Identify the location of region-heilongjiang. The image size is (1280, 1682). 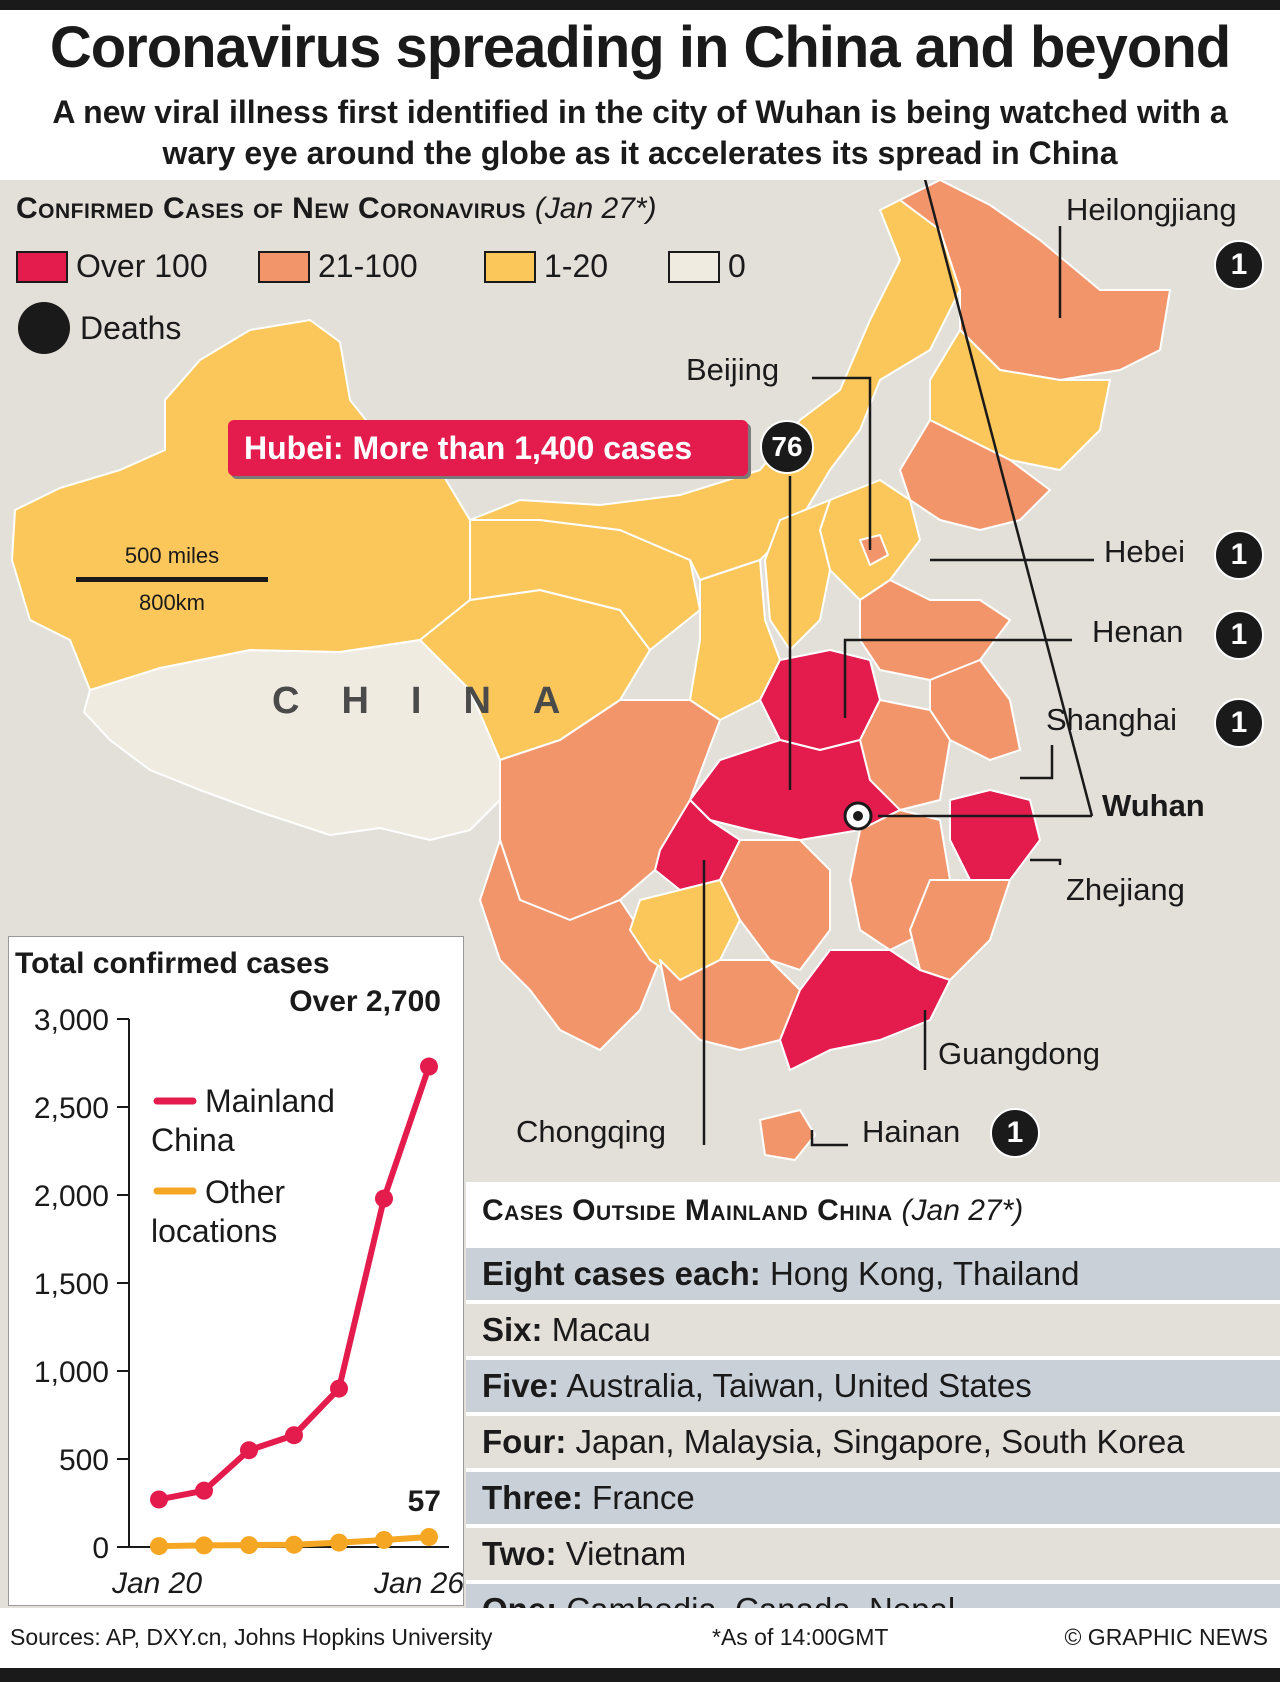
(1035, 280).